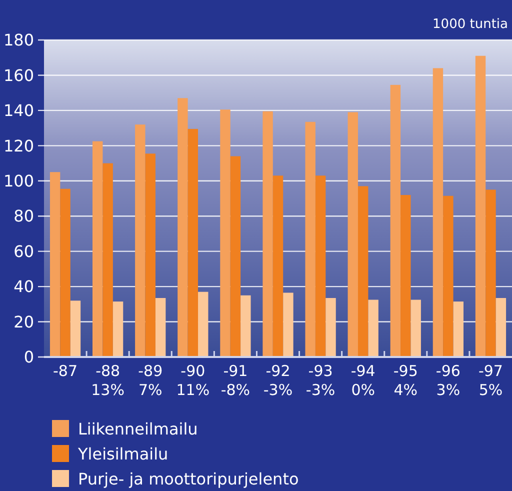 The image size is (512, 491). Describe the element at coordinates (363, 380) in the screenshot. I see `x-tick-label: -94 0%` at that location.